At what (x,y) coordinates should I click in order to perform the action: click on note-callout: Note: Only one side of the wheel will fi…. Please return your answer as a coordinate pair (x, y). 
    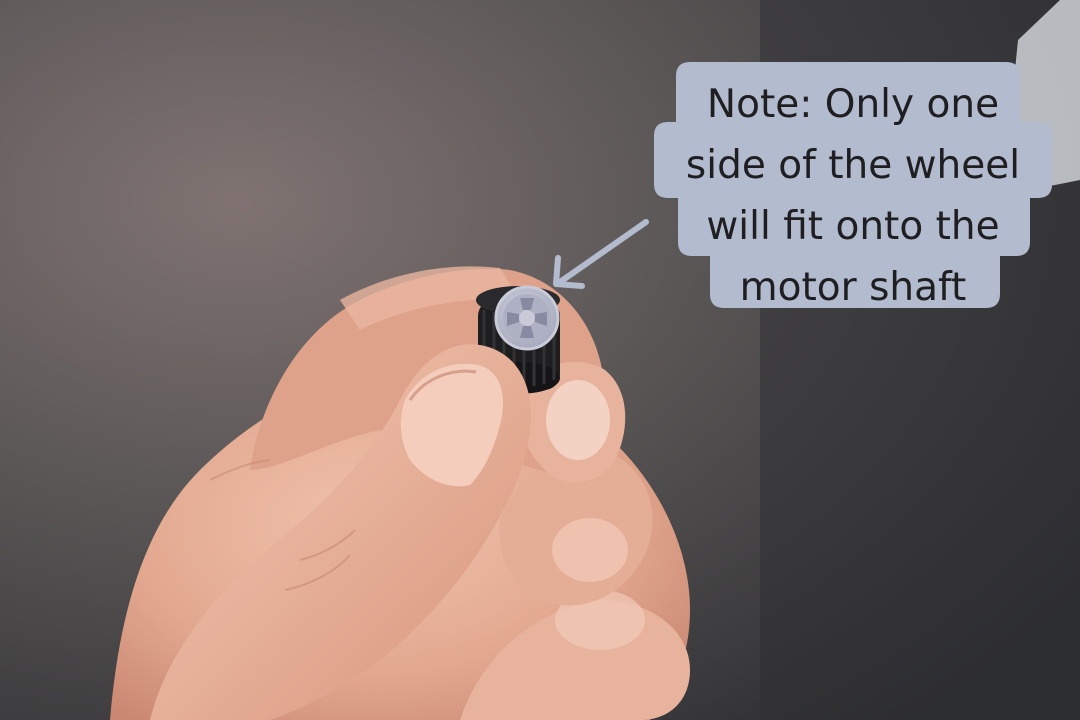
    Looking at the image, I should click on (853, 186).